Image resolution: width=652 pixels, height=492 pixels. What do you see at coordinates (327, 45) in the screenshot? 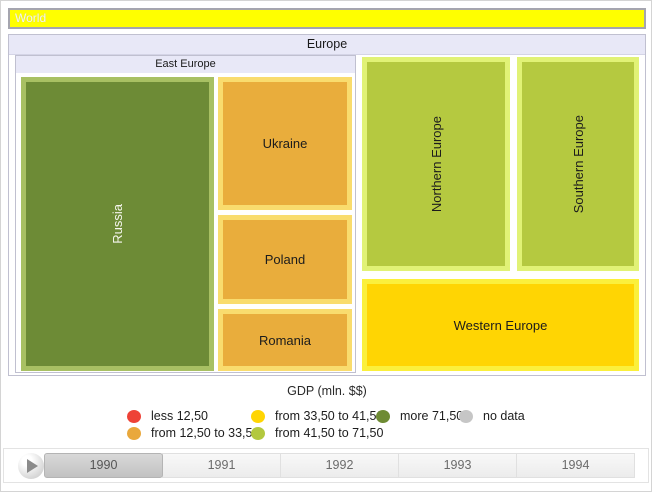
I see `region-header-europe: Europe` at bounding box center [327, 45].